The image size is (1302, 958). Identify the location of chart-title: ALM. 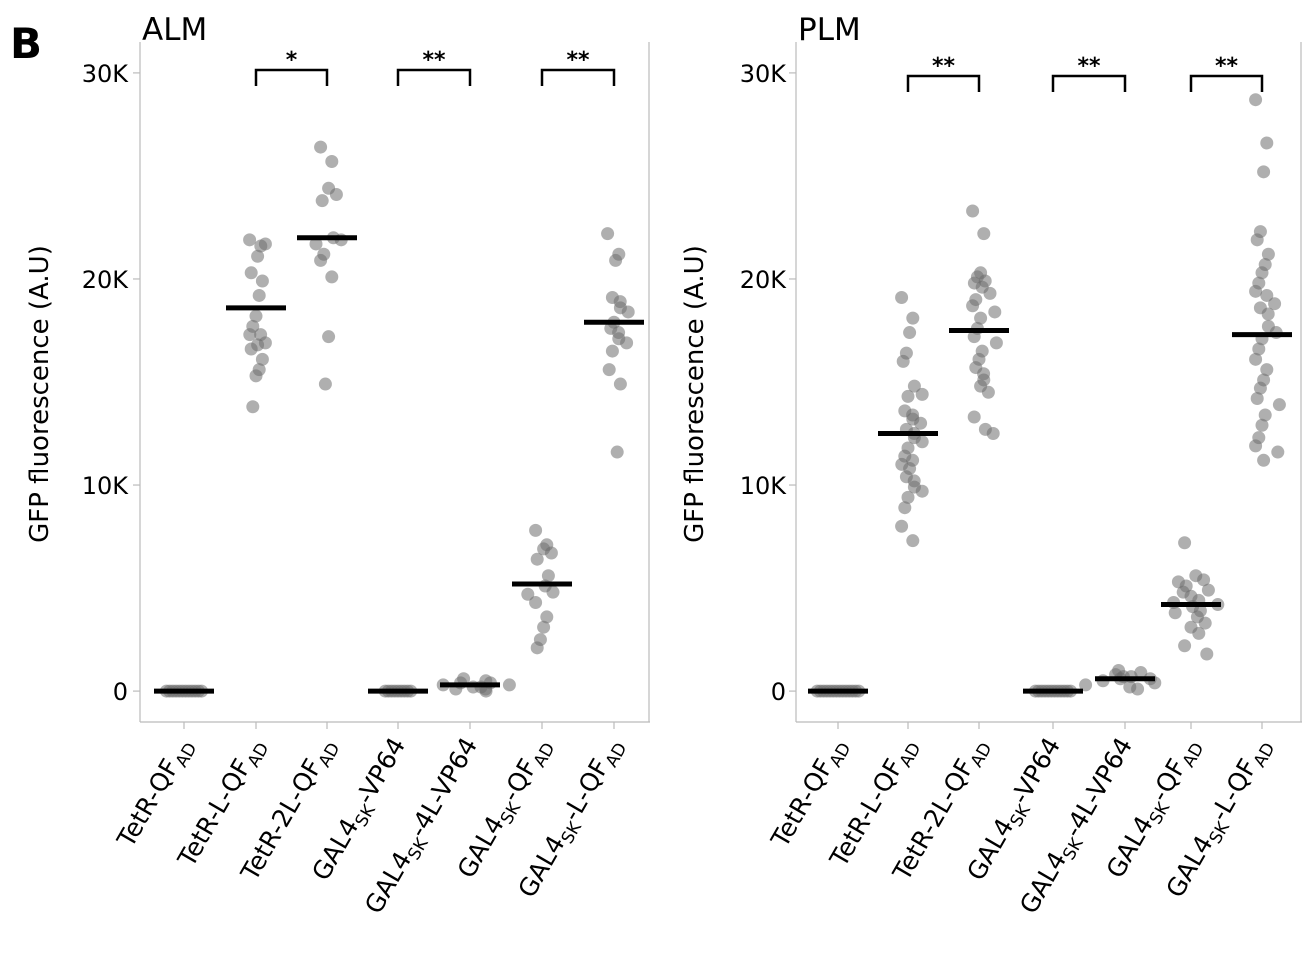
(174, 30).